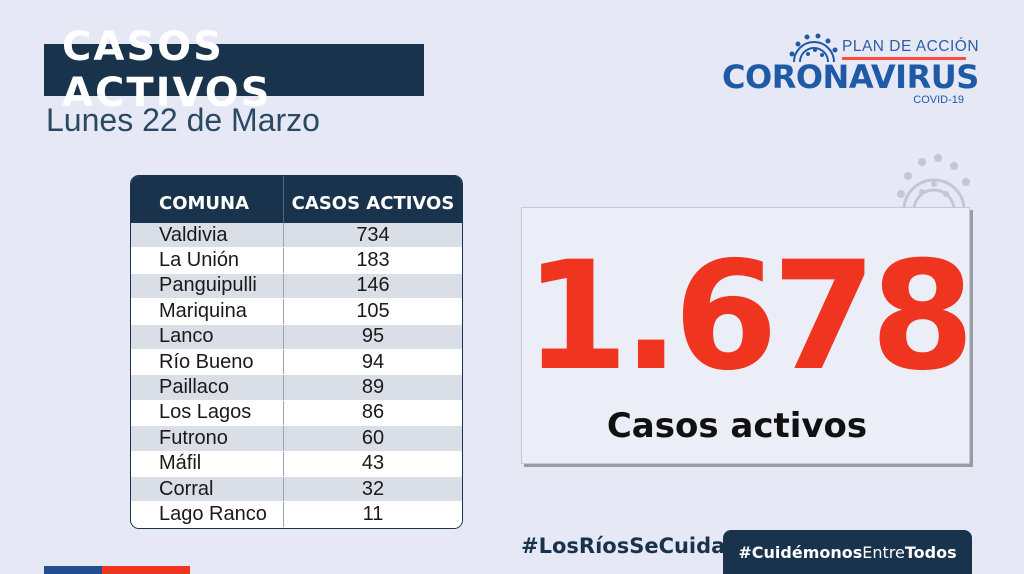 Image resolution: width=1024 pixels, height=574 pixels. I want to click on page-title: CASOS ACTIVOS, so click(234, 70).